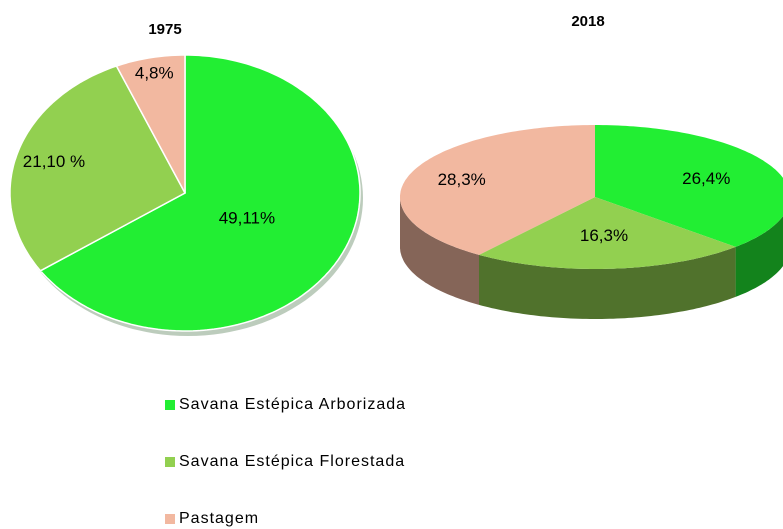 This screenshot has height=529, width=783. What do you see at coordinates (164, 29) in the screenshot?
I see `chart-title: 1975` at bounding box center [164, 29].